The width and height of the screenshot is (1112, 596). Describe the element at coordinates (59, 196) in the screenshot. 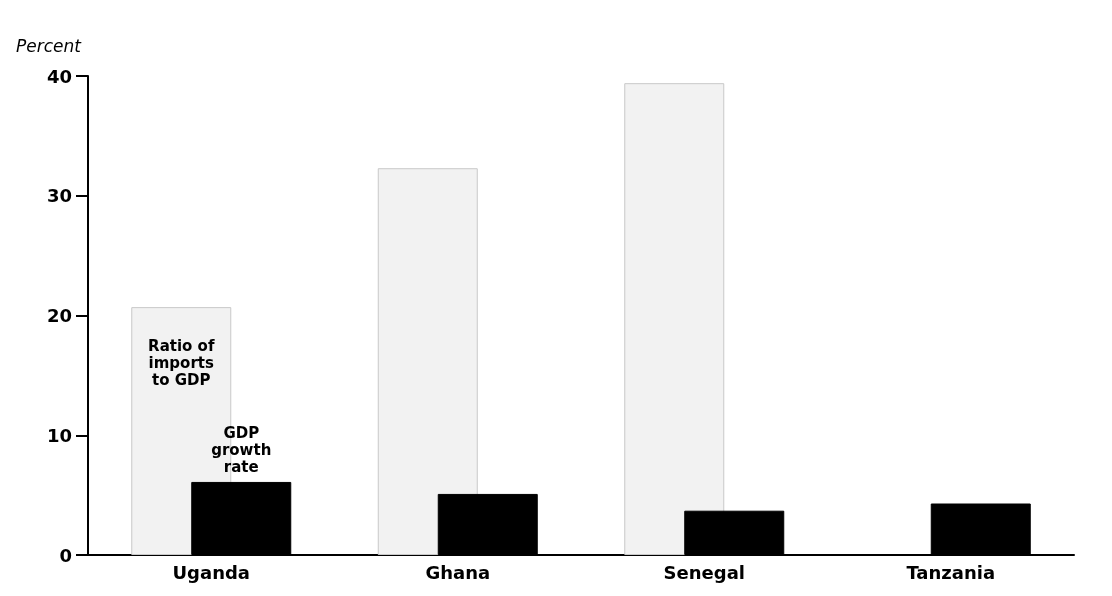

I see `y-tick-label: 30` at that location.